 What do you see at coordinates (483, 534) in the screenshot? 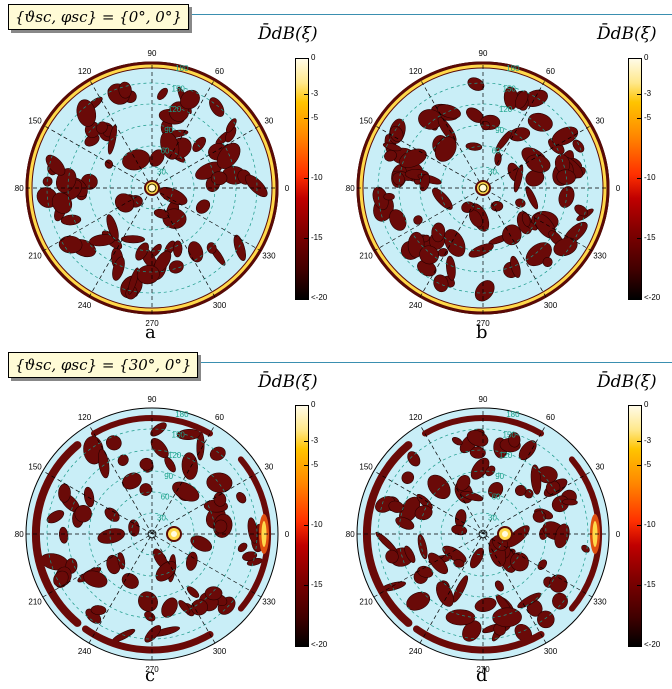
I see `center-marker` at bounding box center [483, 534].